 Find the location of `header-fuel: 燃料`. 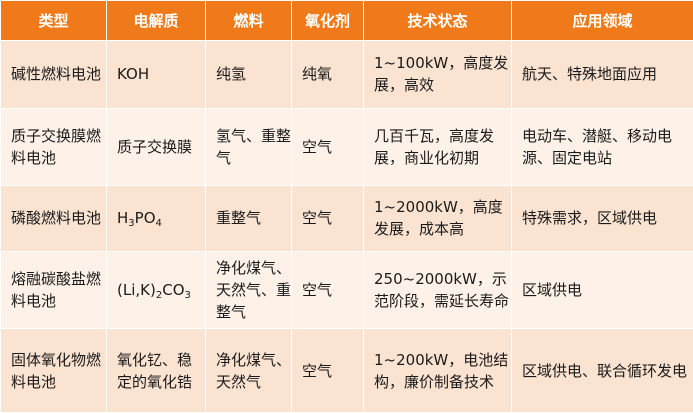

header-fuel: 燃料 is located at coordinates (248, 20).